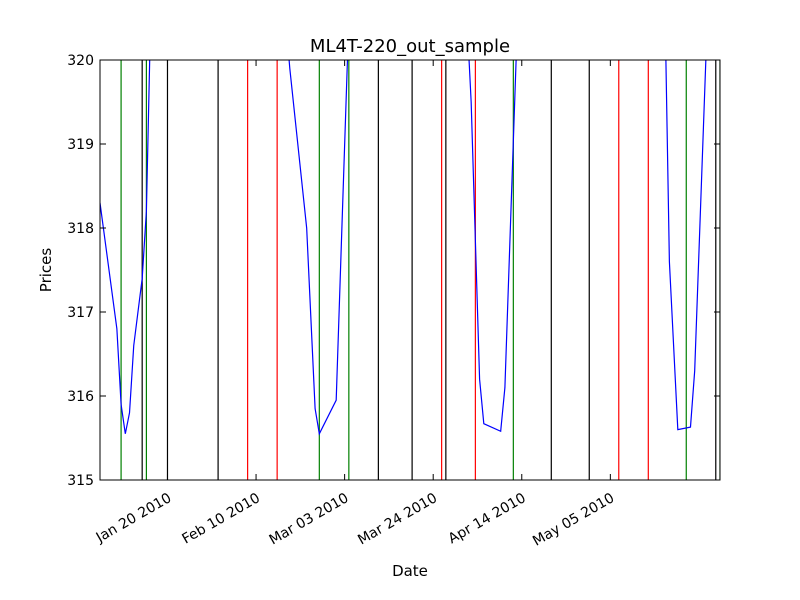 Image resolution: width=800 pixels, height=600 pixels. What do you see at coordinates (46, 270) in the screenshot?
I see `y-axis-label: Prices` at bounding box center [46, 270].